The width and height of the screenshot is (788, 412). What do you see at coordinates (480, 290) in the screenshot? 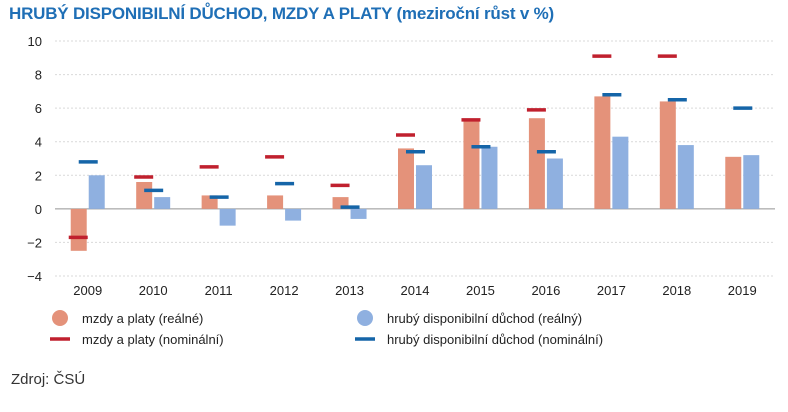
I see `x-tick-label: 2015` at bounding box center [480, 290].